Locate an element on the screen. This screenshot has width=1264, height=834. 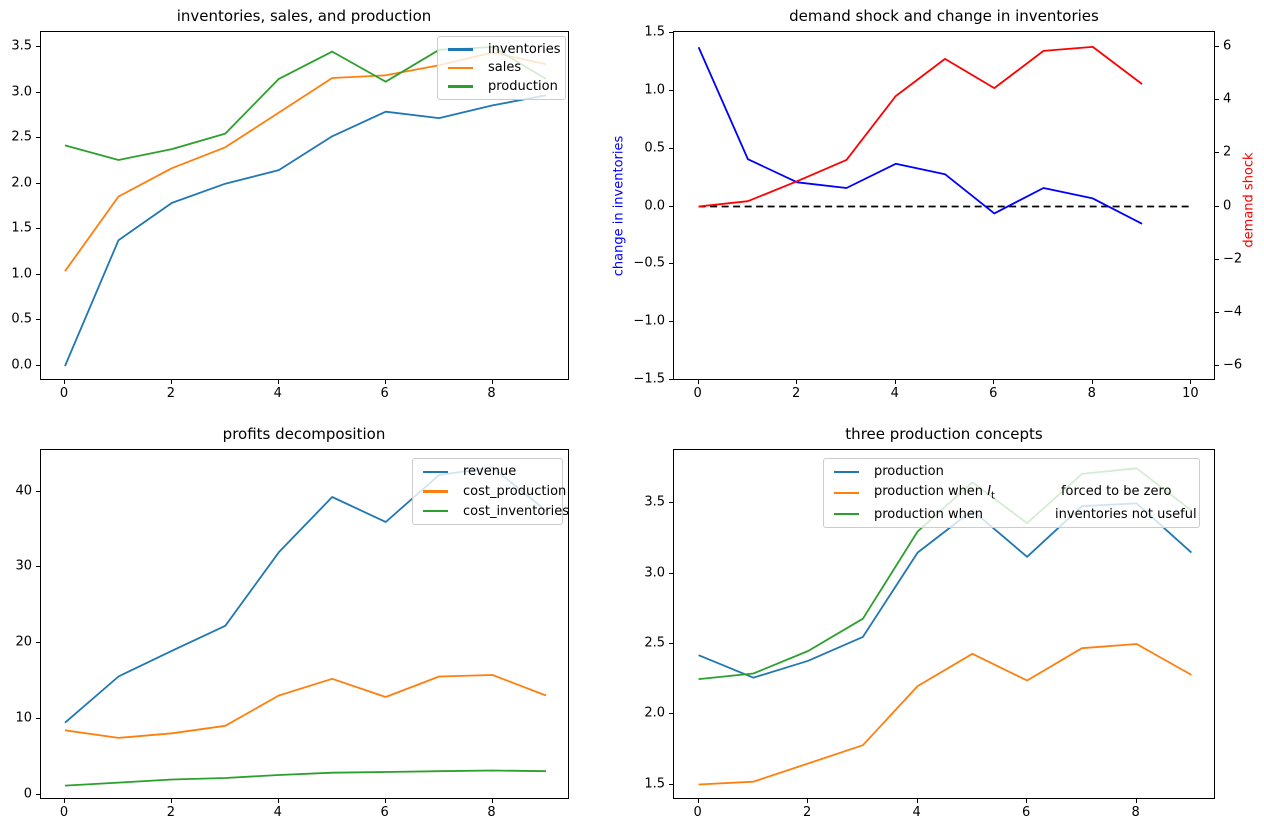
legend-label: revenue is located at coordinates (489, 471).